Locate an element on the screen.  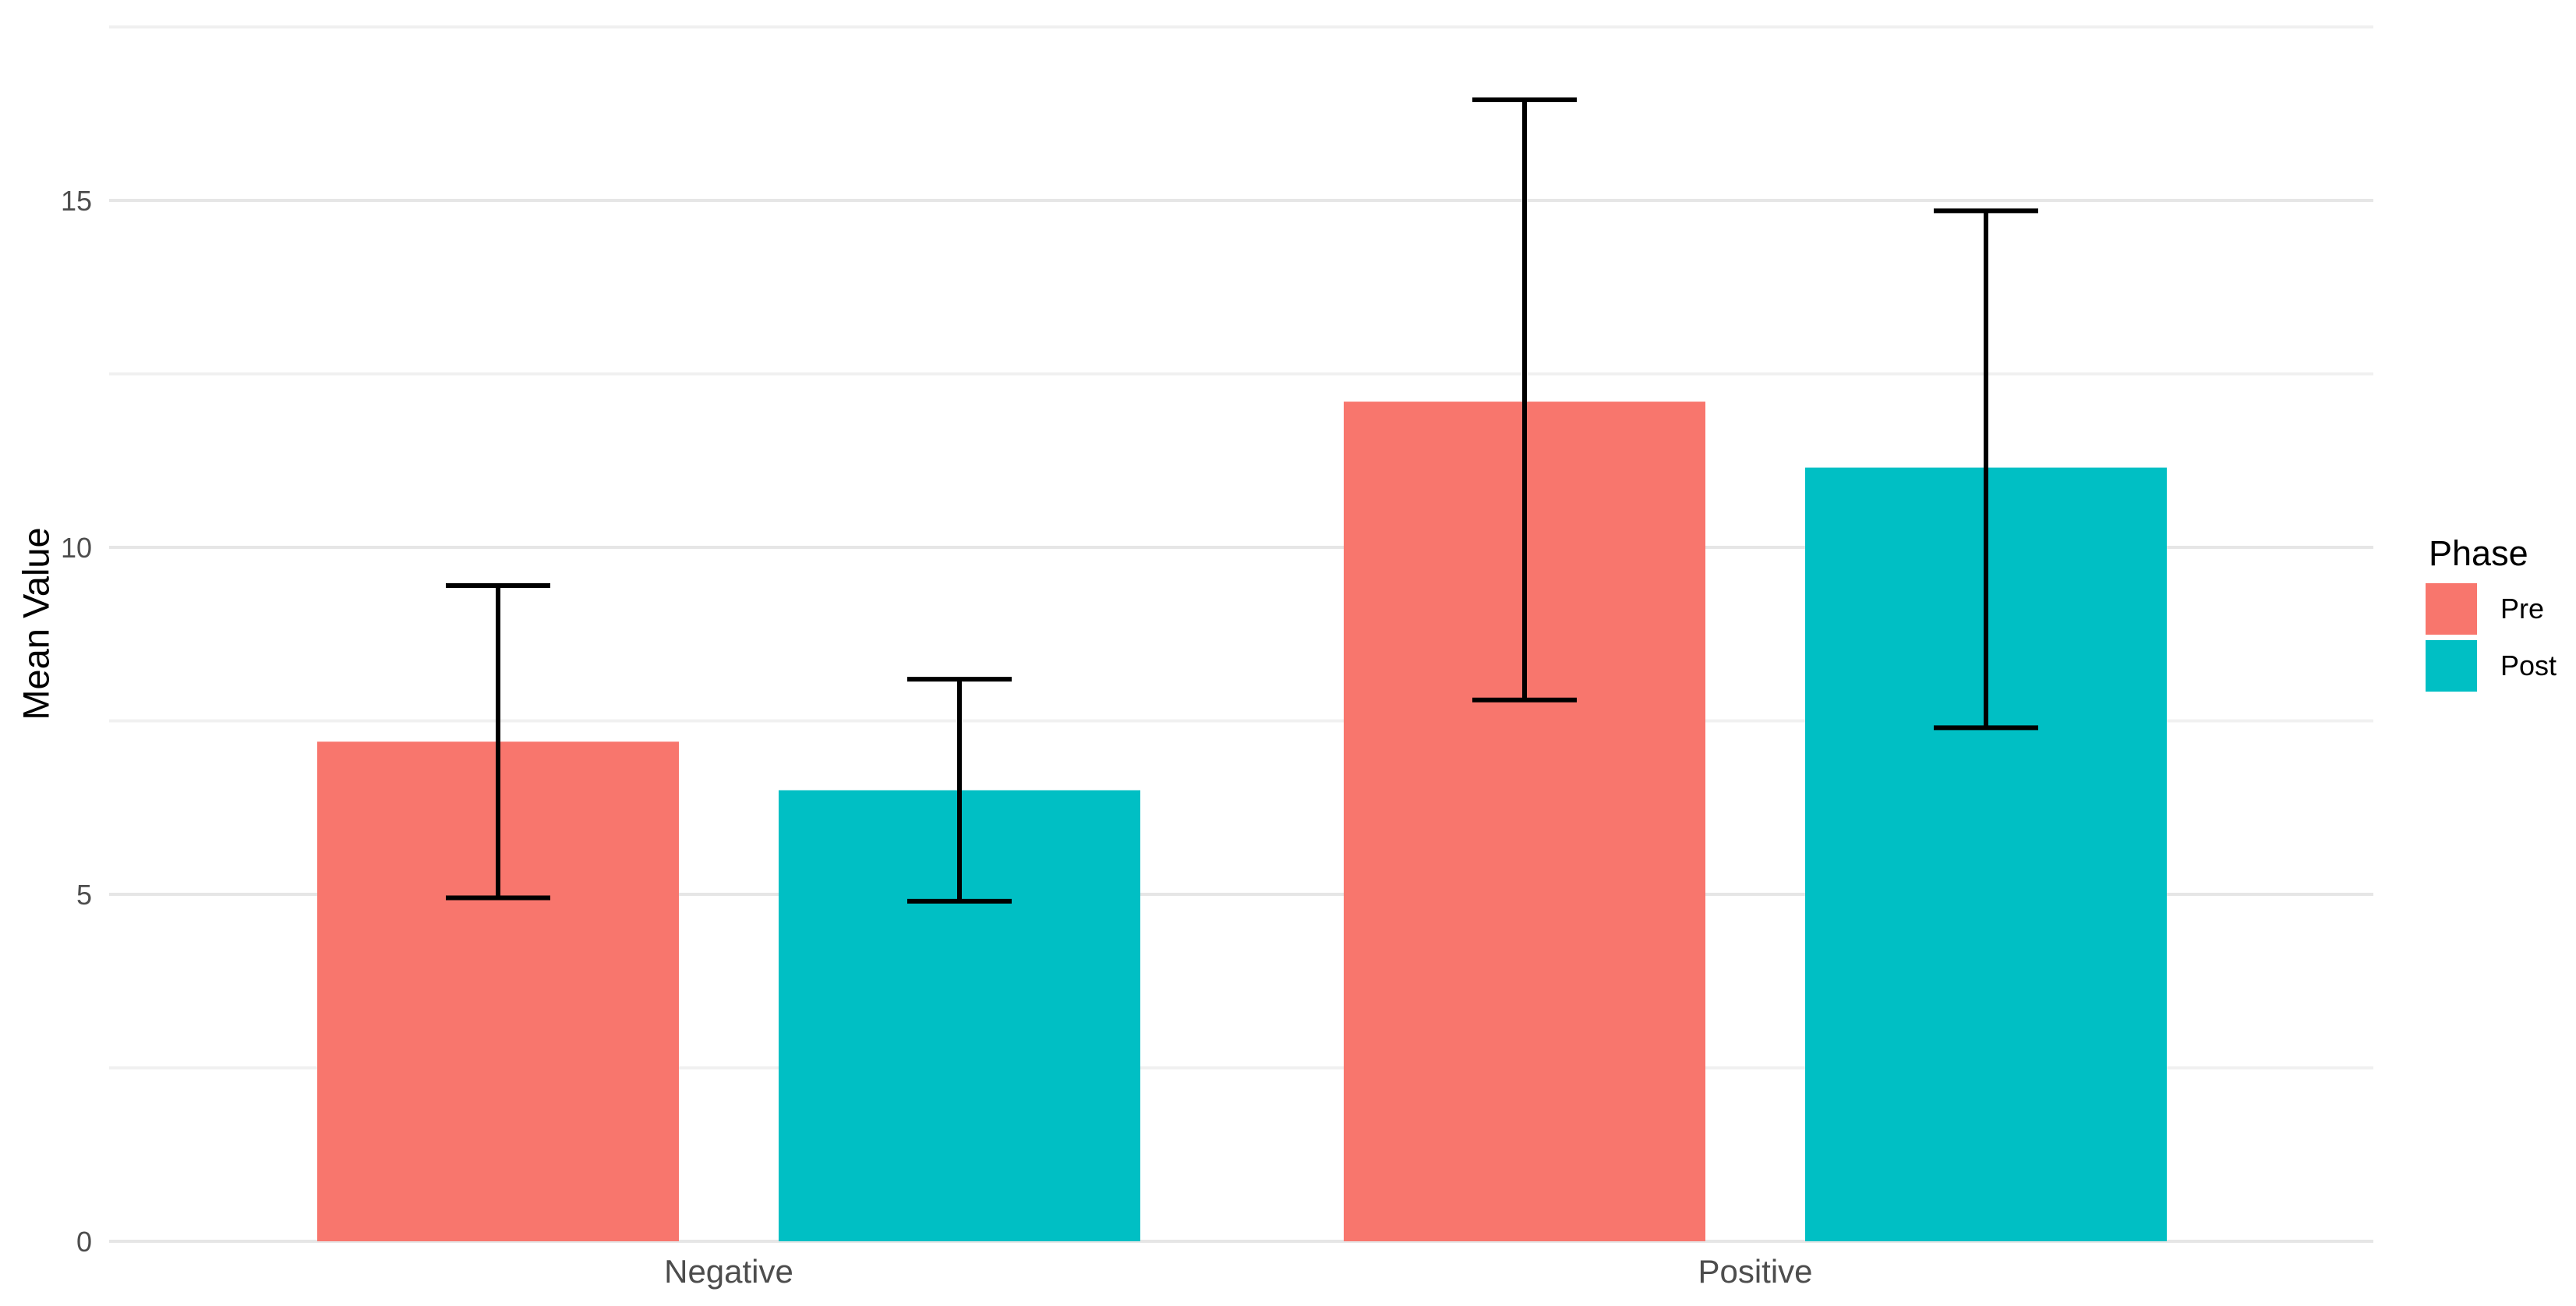
legend-label-pre: Pre is located at coordinates (2522, 609).